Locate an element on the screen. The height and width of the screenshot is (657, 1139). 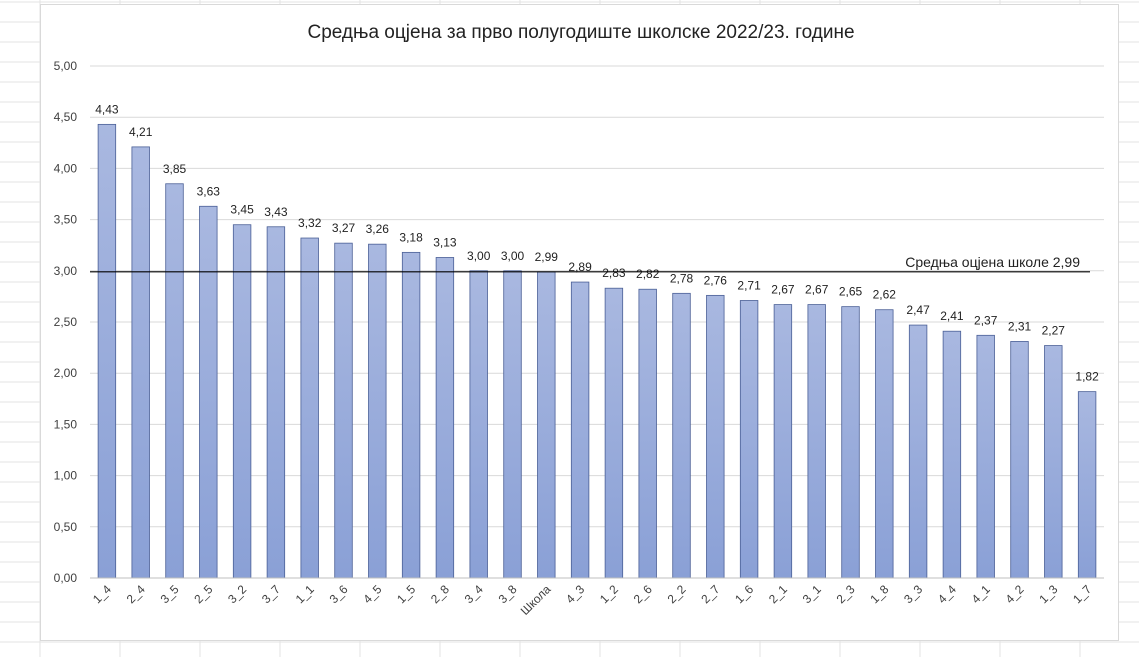
y-tick-label: 4,00 is located at coordinates (66, 168).